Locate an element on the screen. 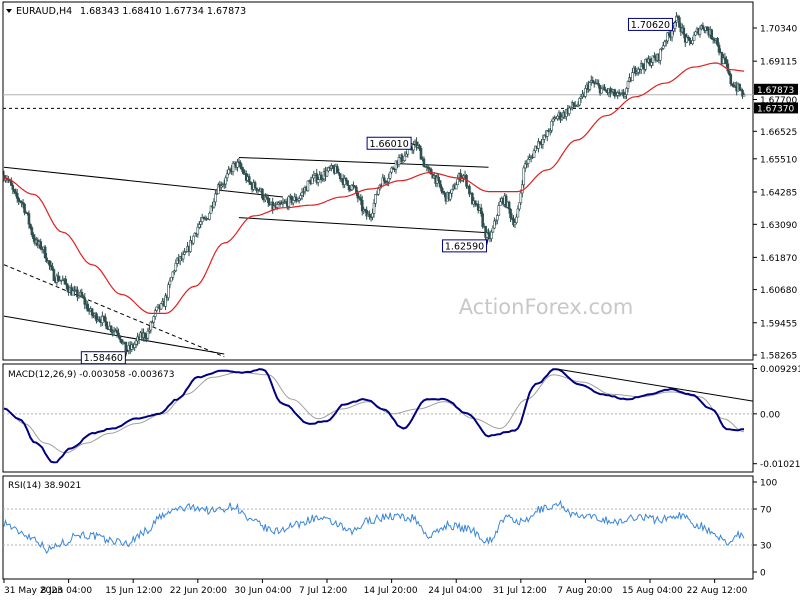 The image size is (800, 604). time-tick-label: 15 Jun 12:00 is located at coordinates (133, 591).